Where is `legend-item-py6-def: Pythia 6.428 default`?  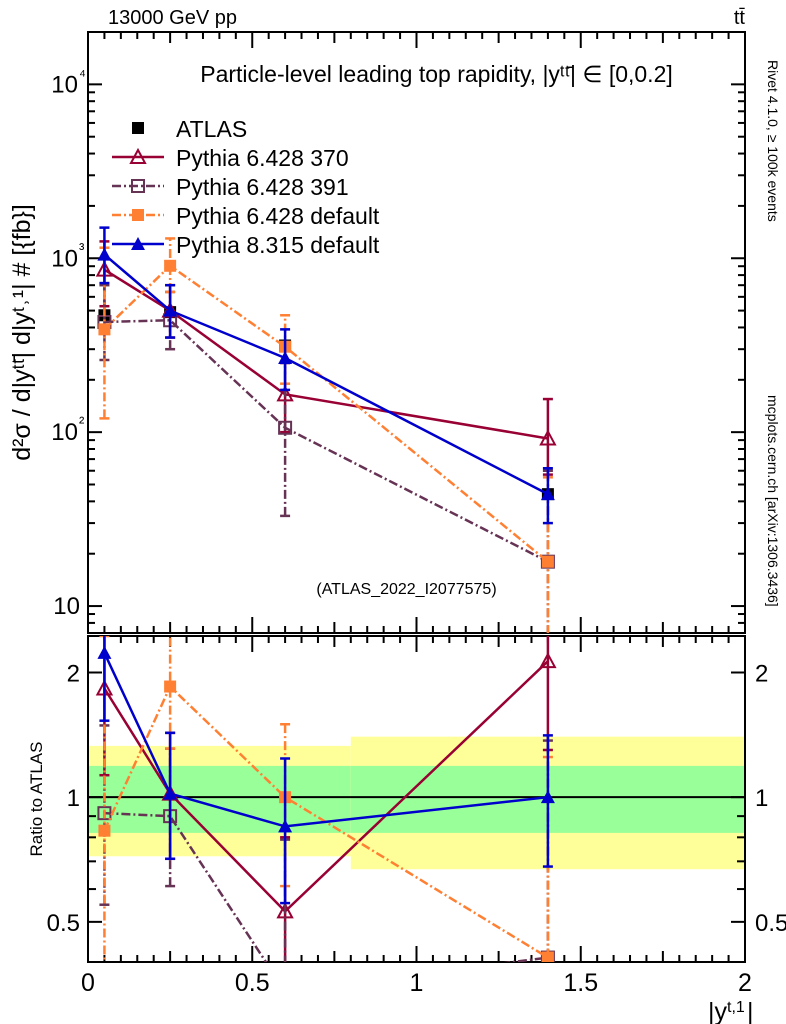 legend-item-py6-def: Pythia 6.428 default is located at coordinates (246, 216).